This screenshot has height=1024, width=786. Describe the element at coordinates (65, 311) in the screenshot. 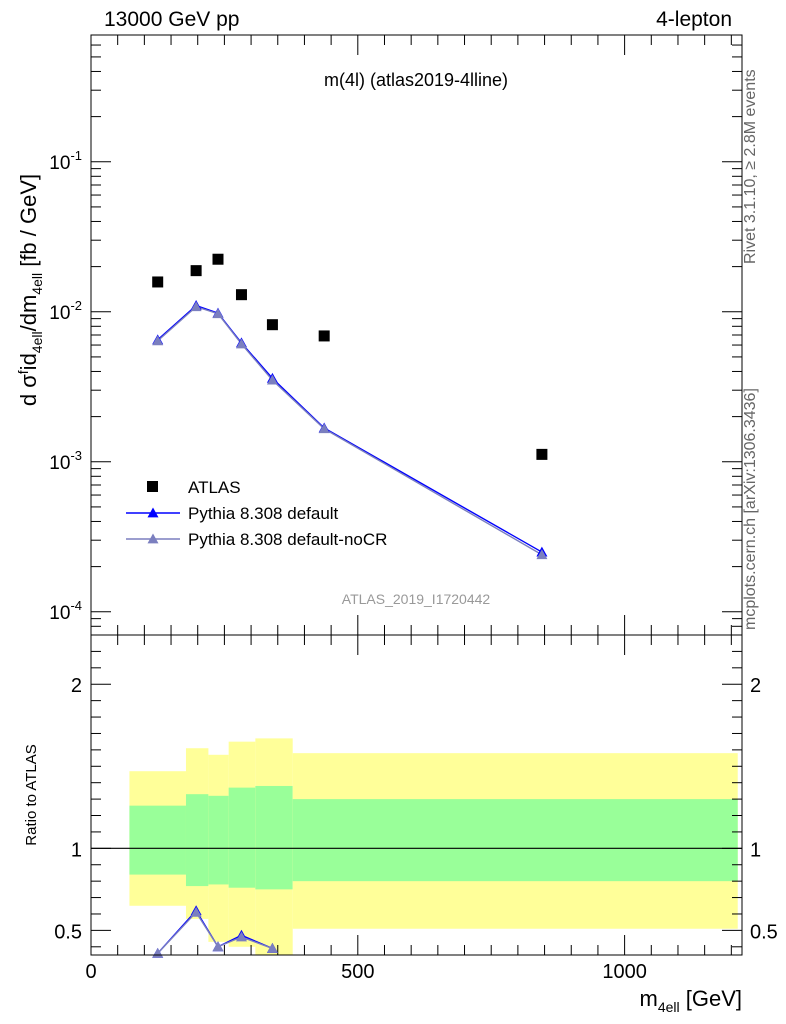

I see `y-tick-label: 10⁻²` at that location.